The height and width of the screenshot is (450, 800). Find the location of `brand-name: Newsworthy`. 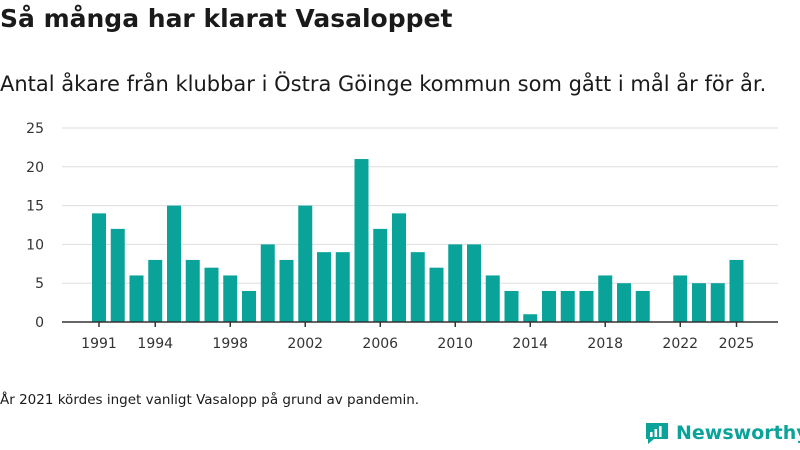

brand-name: Newsworthy is located at coordinates (738, 433).